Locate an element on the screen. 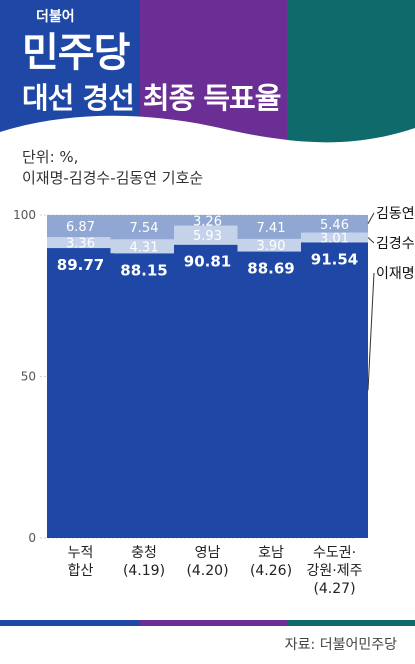 This screenshot has width=415, height=664. value-label-kim-gyeongsu: 3.90 is located at coordinates (271, 246).